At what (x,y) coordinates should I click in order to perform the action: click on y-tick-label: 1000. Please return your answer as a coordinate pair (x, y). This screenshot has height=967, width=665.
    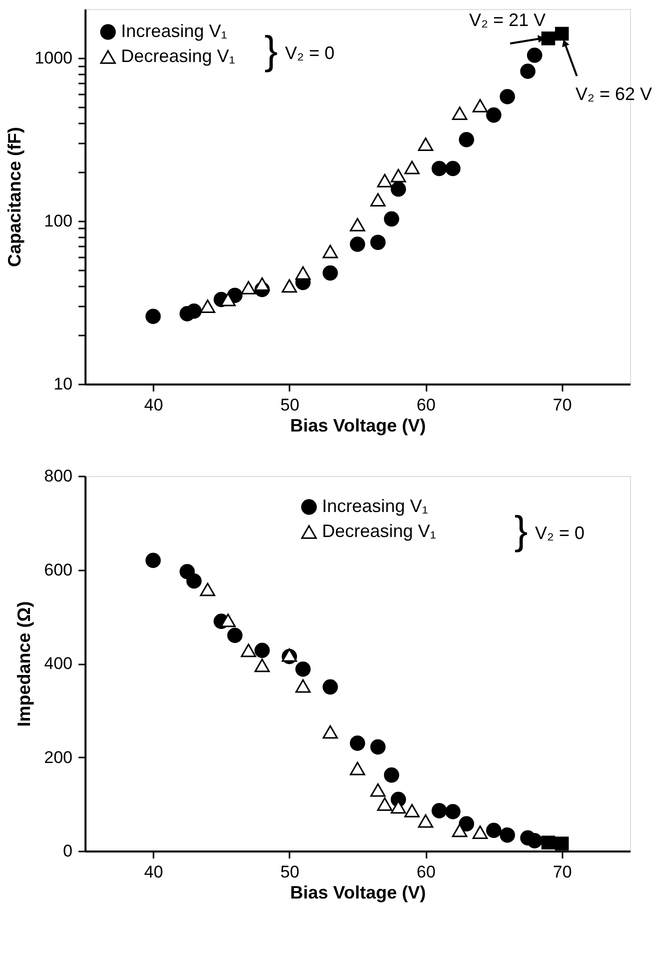
    Looking at the image, I should click on (53, 58).